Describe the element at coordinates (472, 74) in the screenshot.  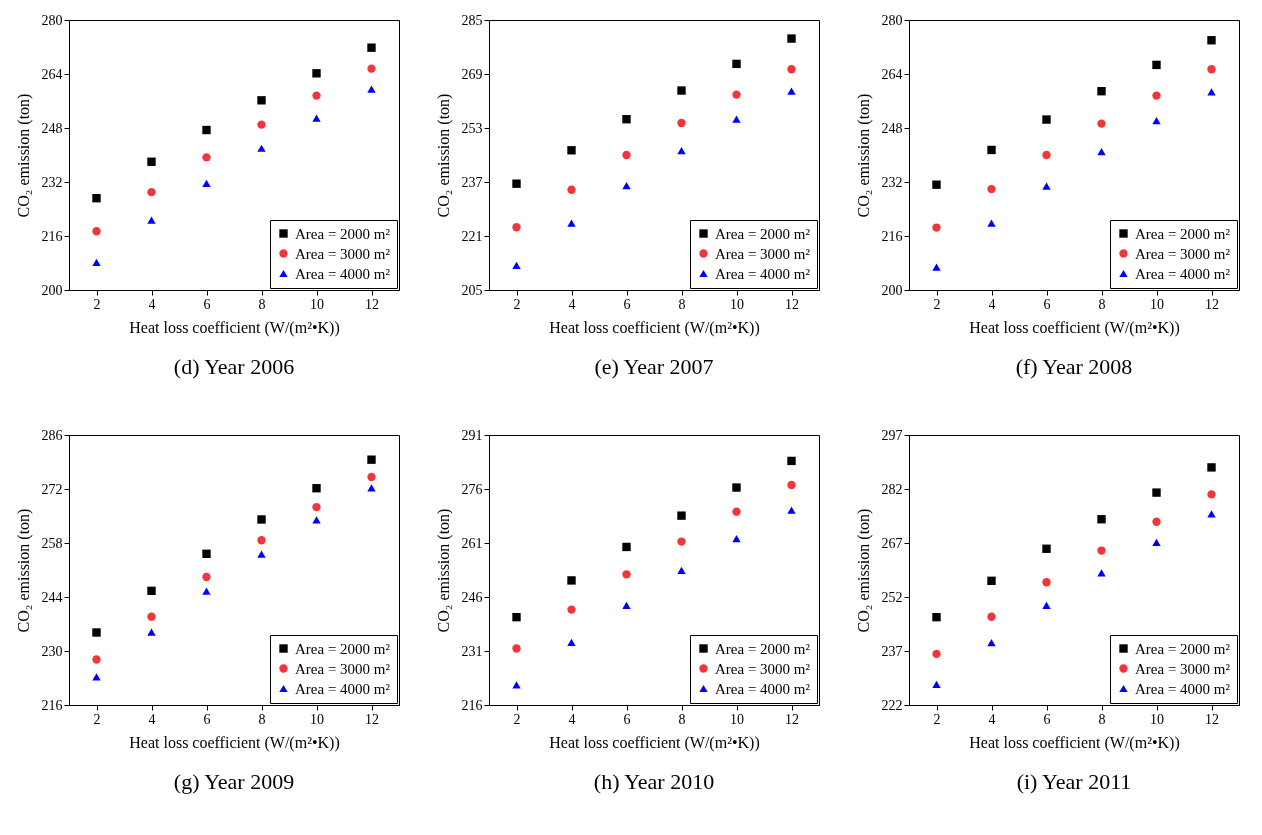
I see `y-tick-label: 269` at that location.